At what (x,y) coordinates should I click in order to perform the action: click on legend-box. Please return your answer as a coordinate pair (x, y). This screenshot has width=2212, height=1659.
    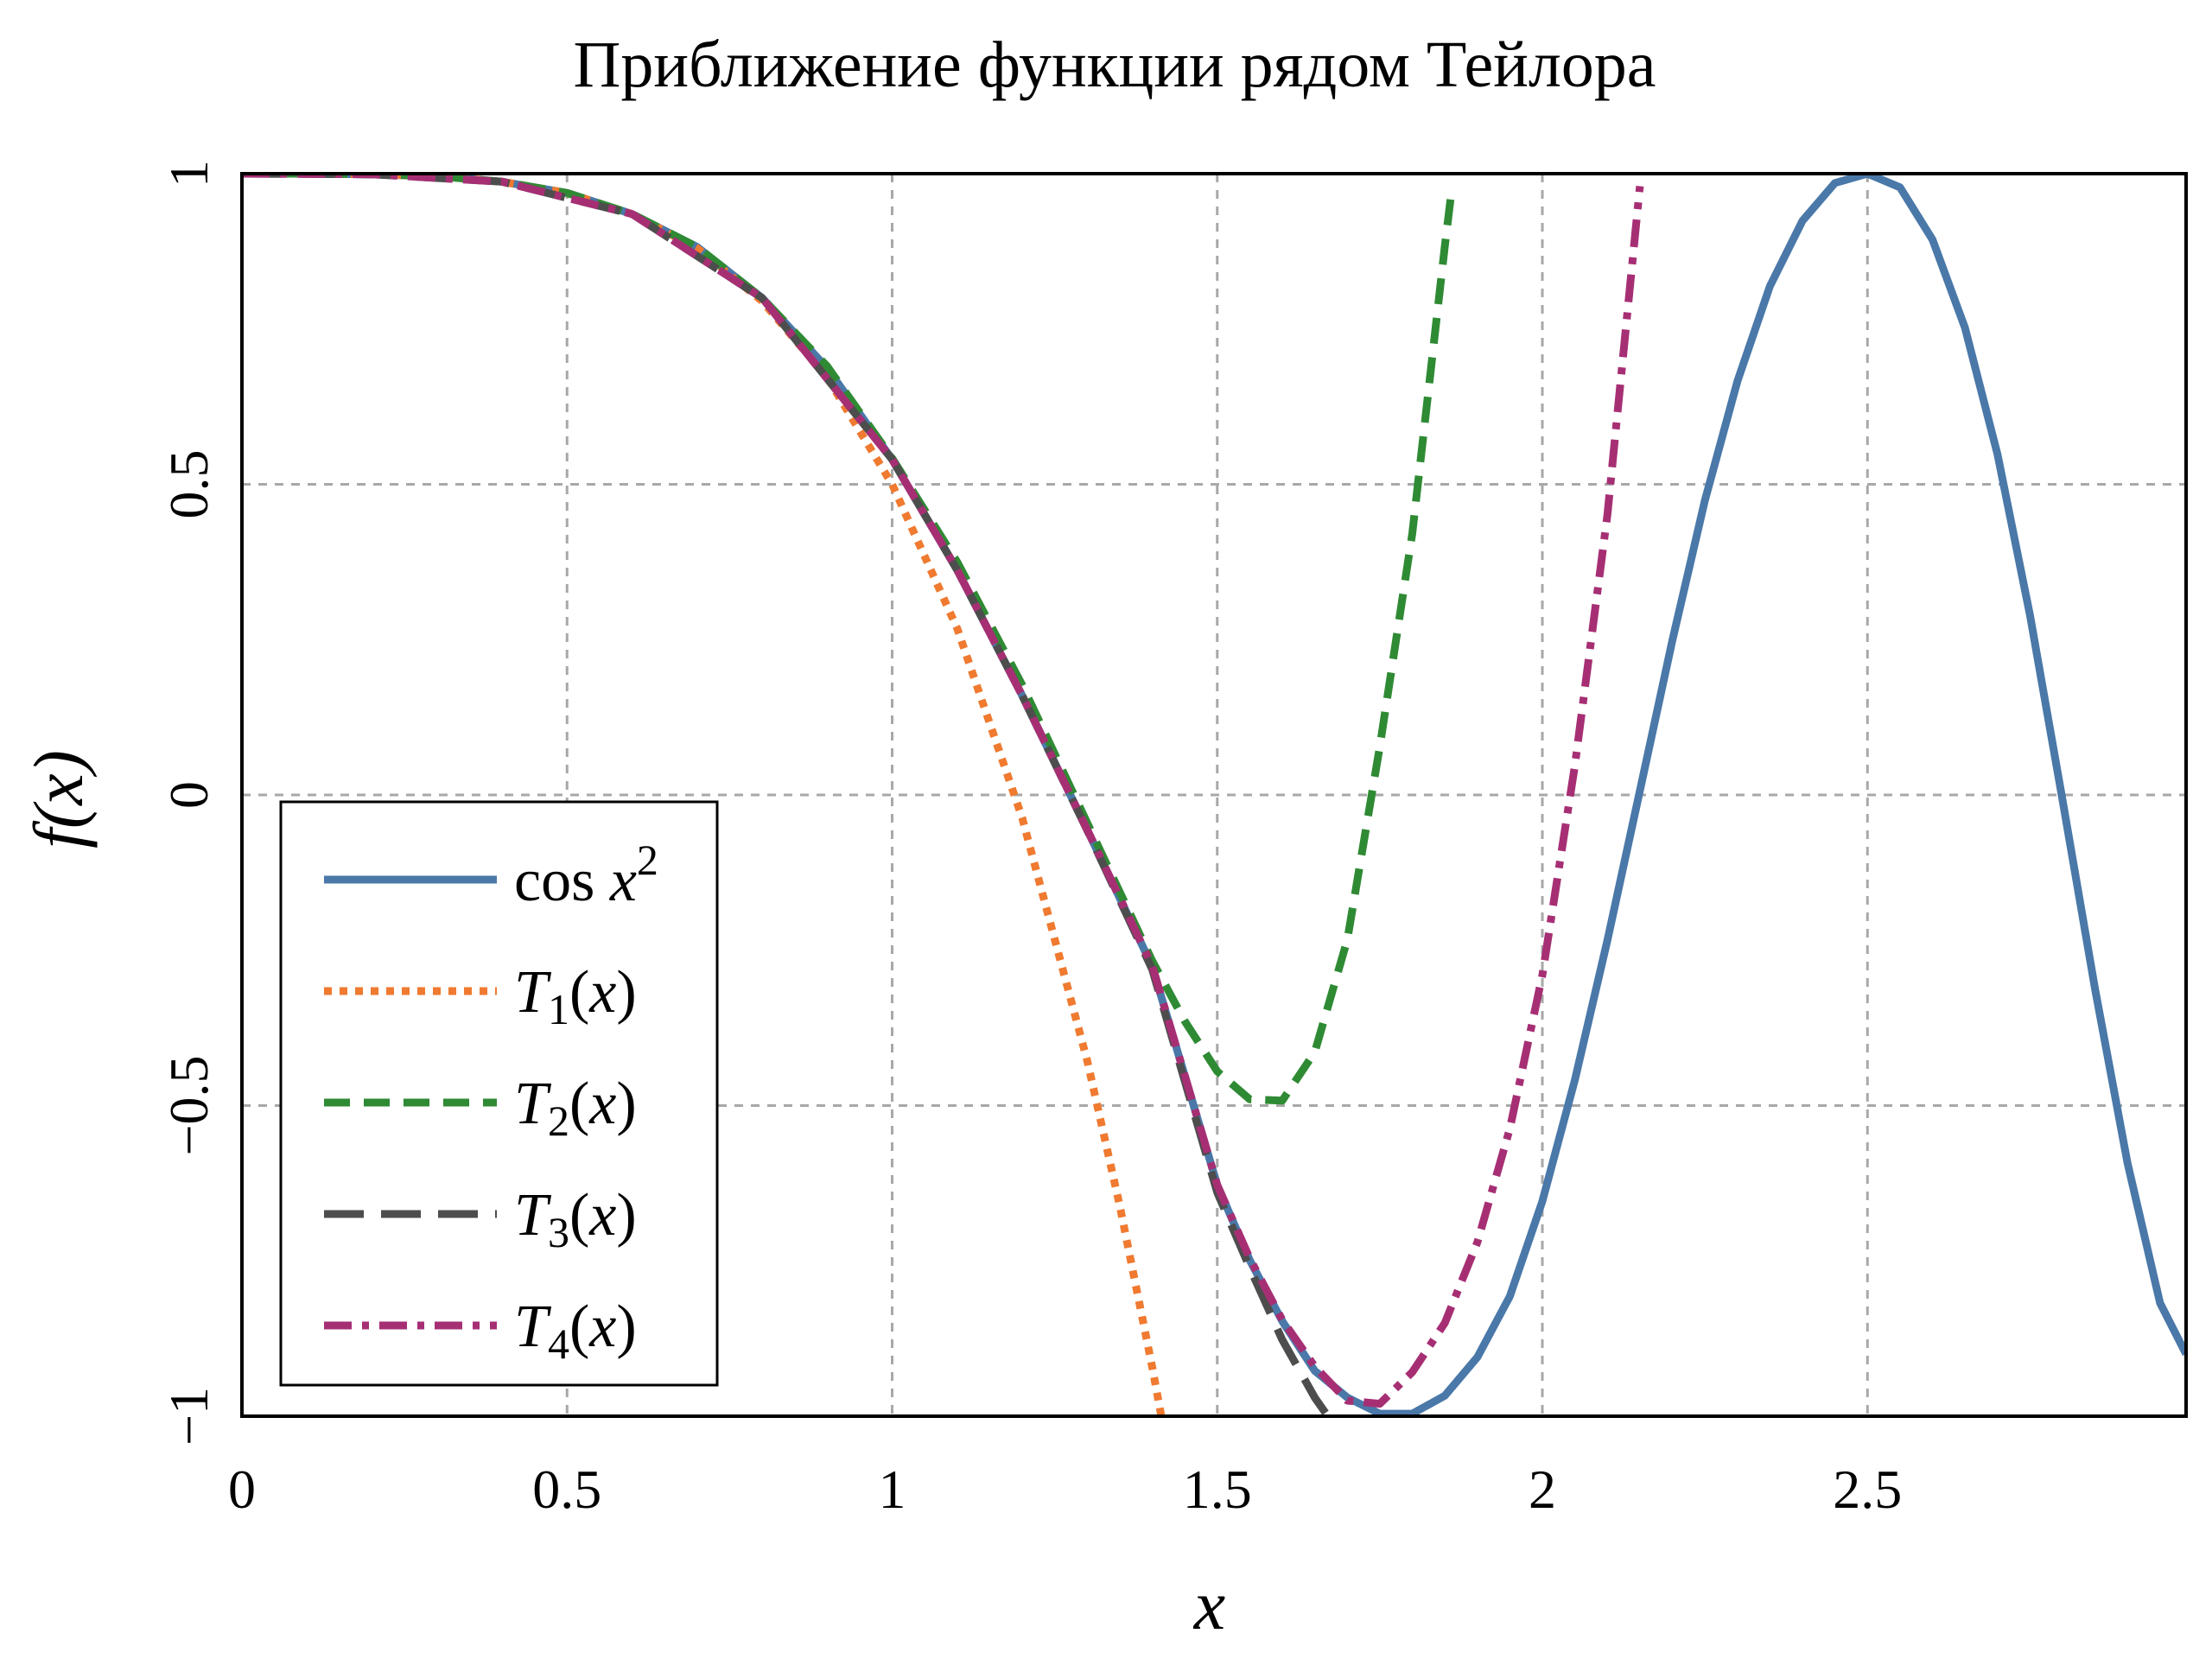
    Looking at the image, I should click on (499, 1093).